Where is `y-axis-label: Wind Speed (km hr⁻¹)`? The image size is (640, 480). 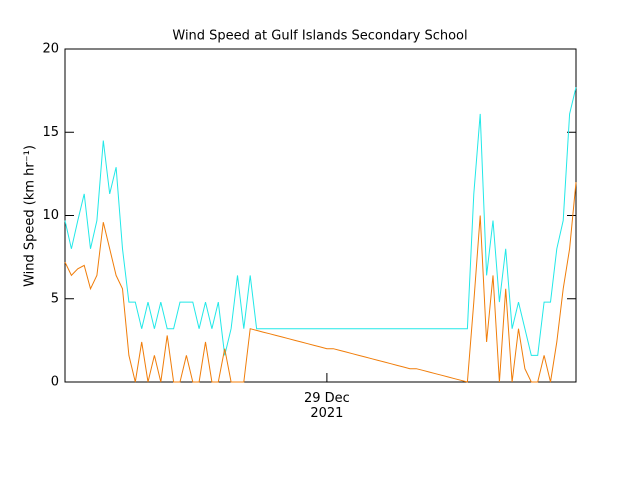
y-axis-label: Wind Speed (km hr⁻¹) is located at coordinates (30, 216).